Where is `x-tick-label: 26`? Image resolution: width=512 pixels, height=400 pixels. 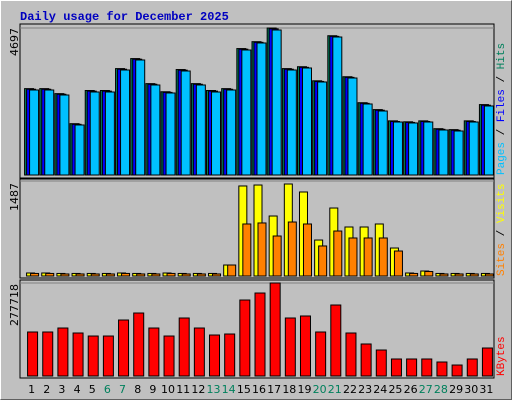 x-tick-label: 26 is located at coordinates (411, 389).